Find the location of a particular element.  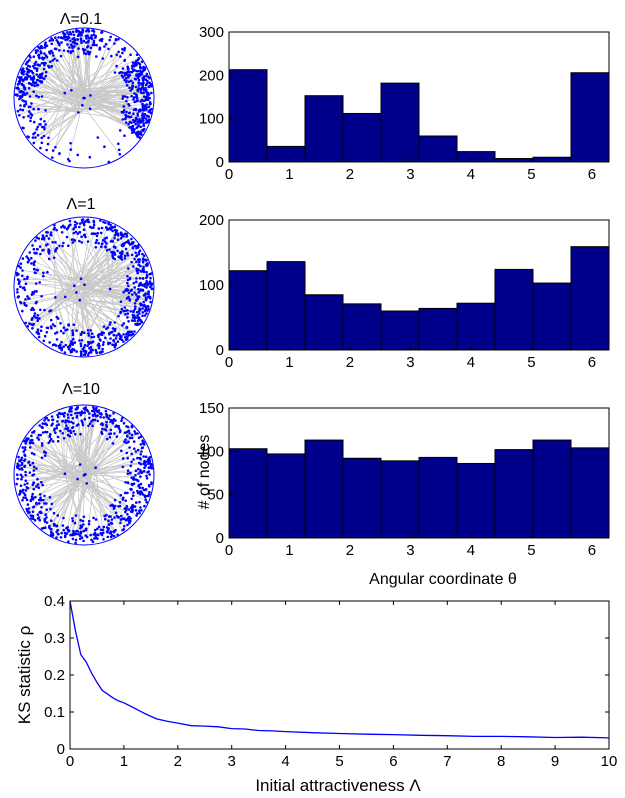

network-nodes is located at coordinates (84, 287).